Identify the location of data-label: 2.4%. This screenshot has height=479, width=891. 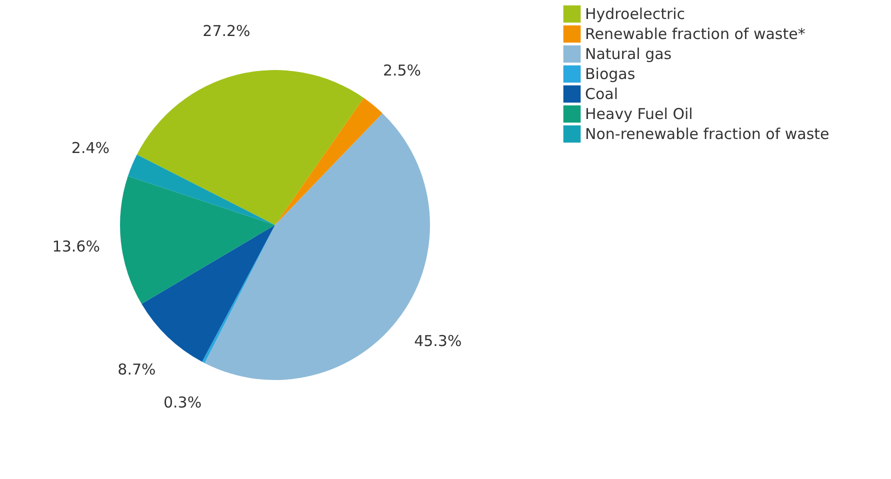
(90, 147).